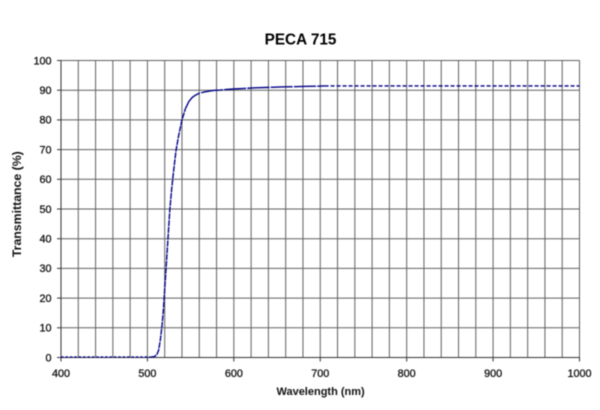 This screenshot has height=410, width=600. I want to click on svg-text: Transmittance (%), so click(17, 204).